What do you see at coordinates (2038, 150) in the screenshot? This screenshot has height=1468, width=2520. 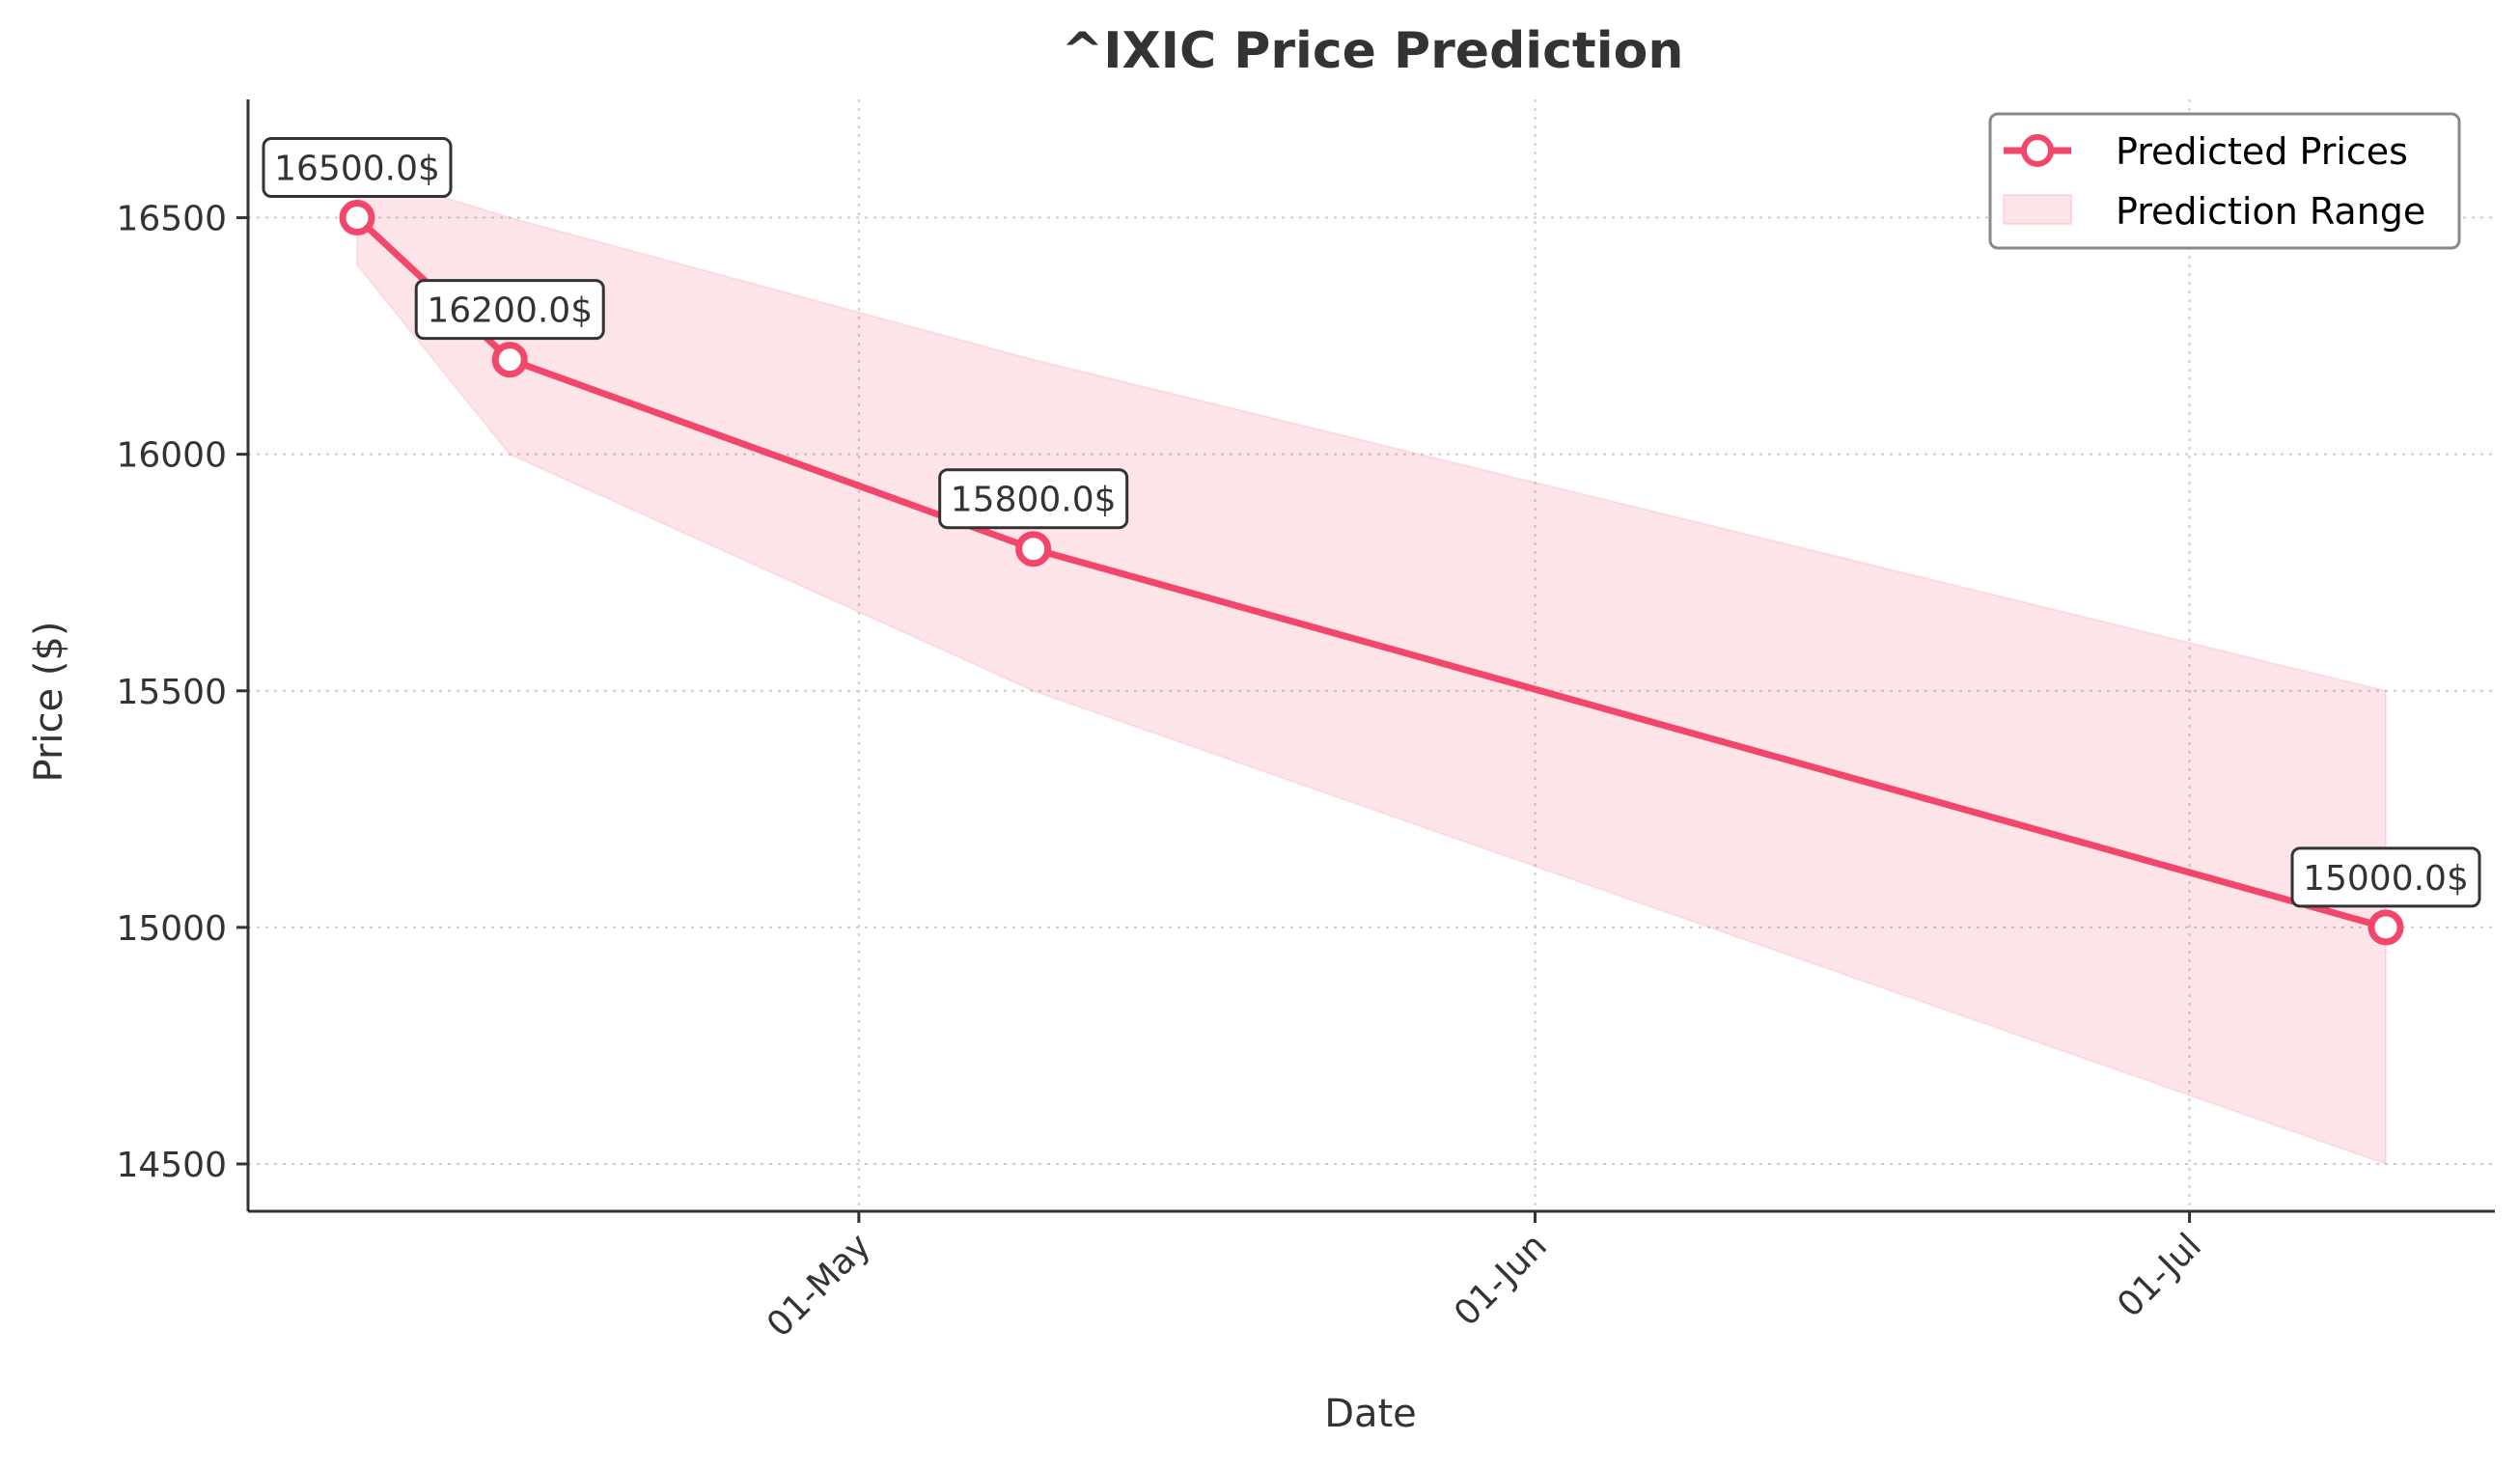 I see `legend-marker-swatch` at bounding box center [2038, 150].